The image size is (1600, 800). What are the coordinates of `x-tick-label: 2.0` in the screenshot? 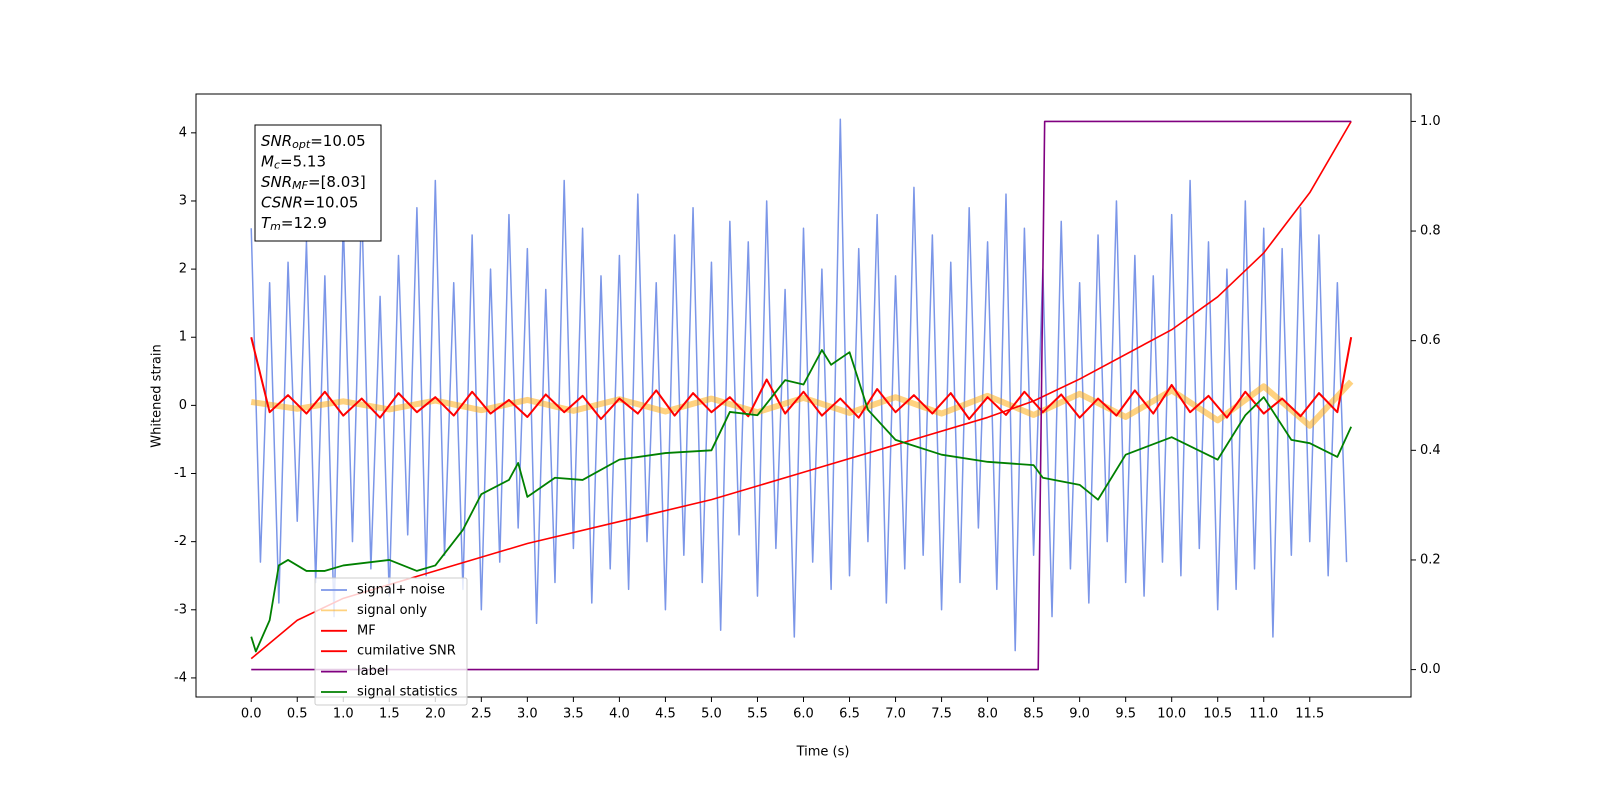 It's located at (435, 714).